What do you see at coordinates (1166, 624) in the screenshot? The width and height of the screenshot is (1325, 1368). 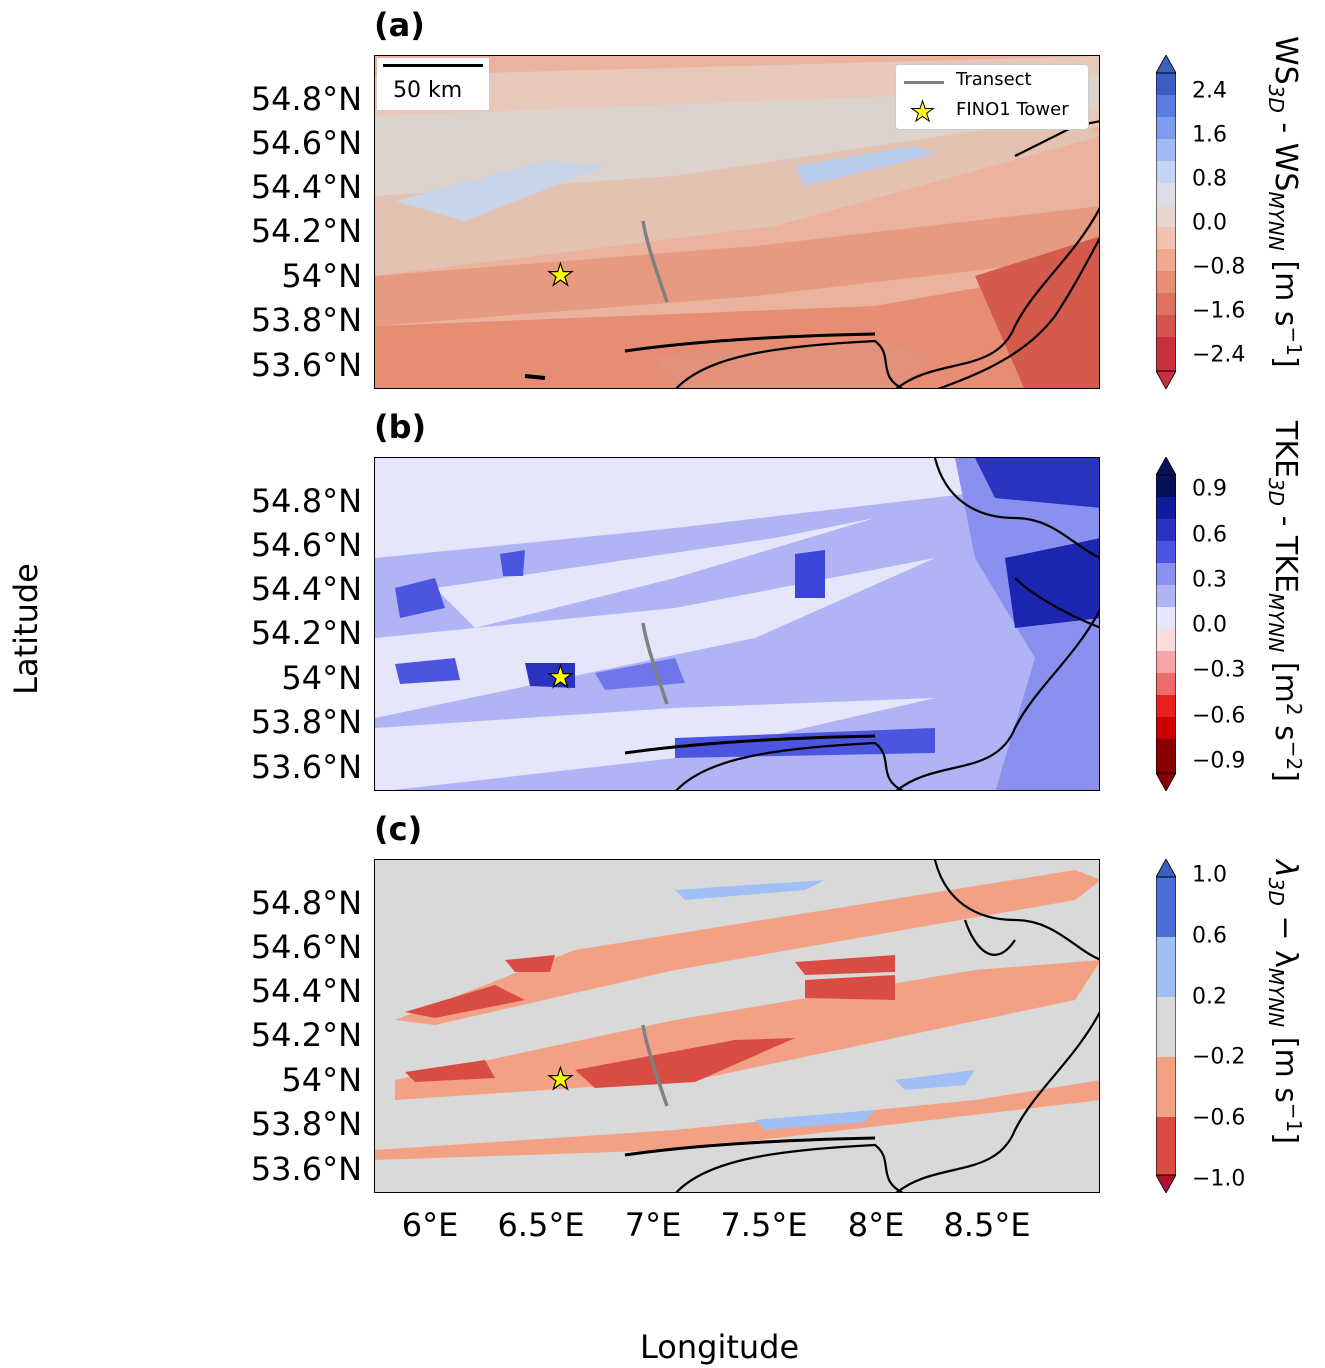 I see `colorbar-b-scale` at bounding box center [1166, 624].